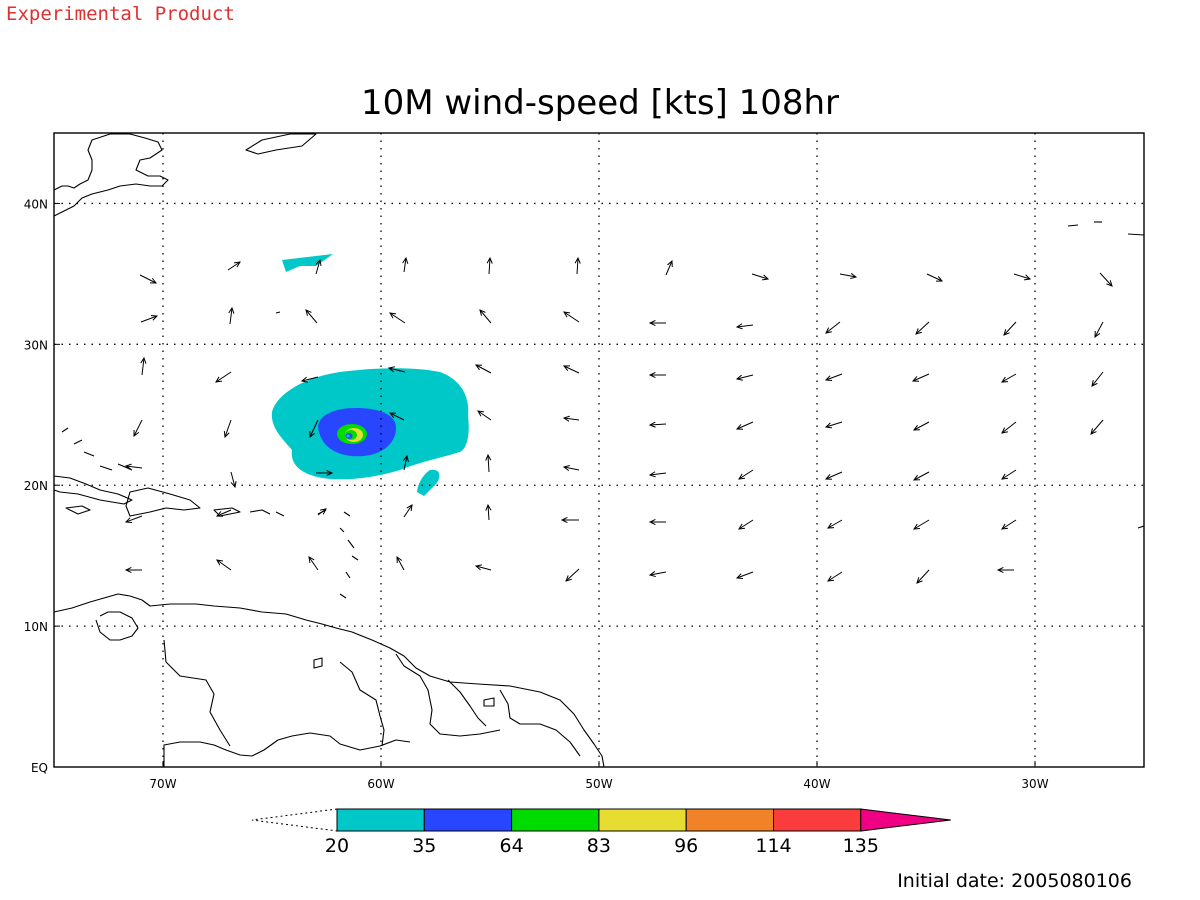 This screenshot has width=1200, height=900. Describe the element at coordinates (163, 502) in the screenshot. I see `coast-hispaniola` at that location.